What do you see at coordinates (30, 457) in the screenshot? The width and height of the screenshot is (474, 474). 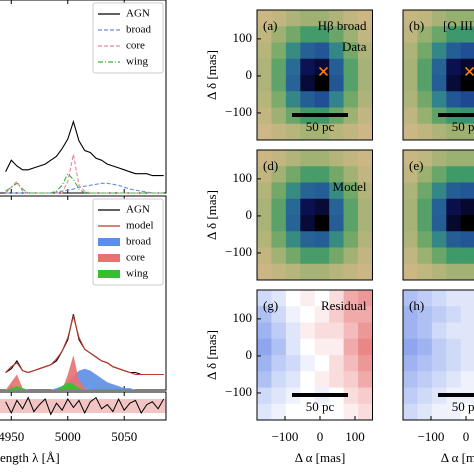 I see `x-axis-label: ength λ [Å]` at bounding box center [30, 457].